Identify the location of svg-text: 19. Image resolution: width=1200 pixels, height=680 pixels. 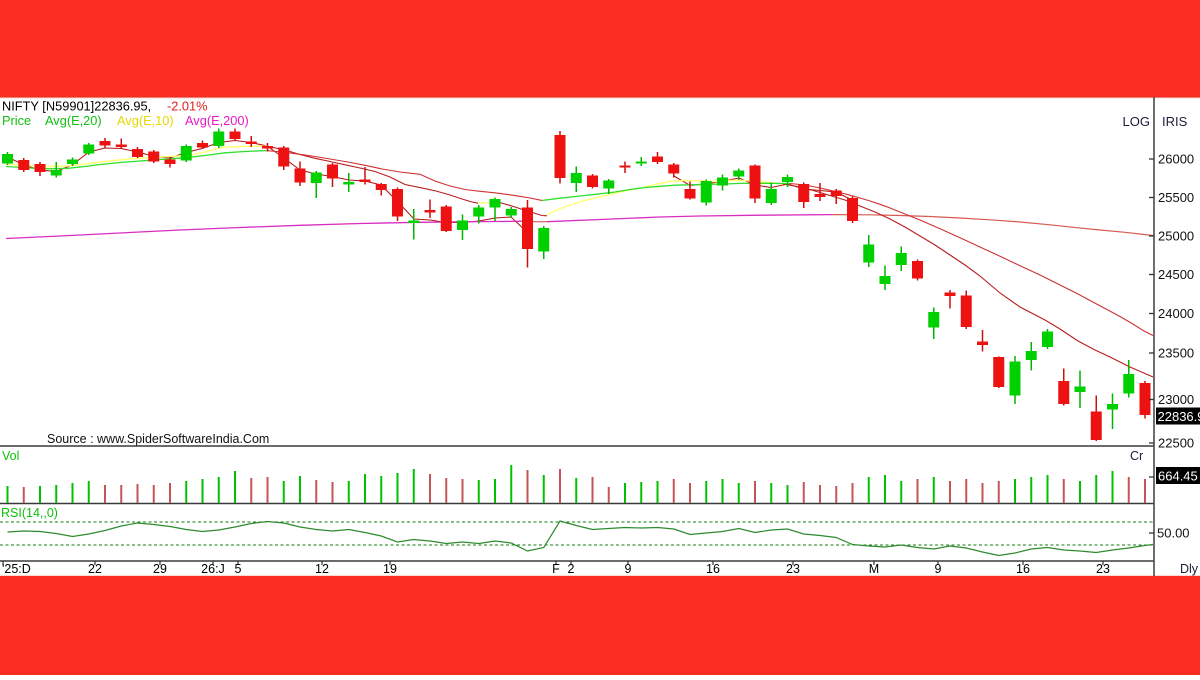
(390, 569).